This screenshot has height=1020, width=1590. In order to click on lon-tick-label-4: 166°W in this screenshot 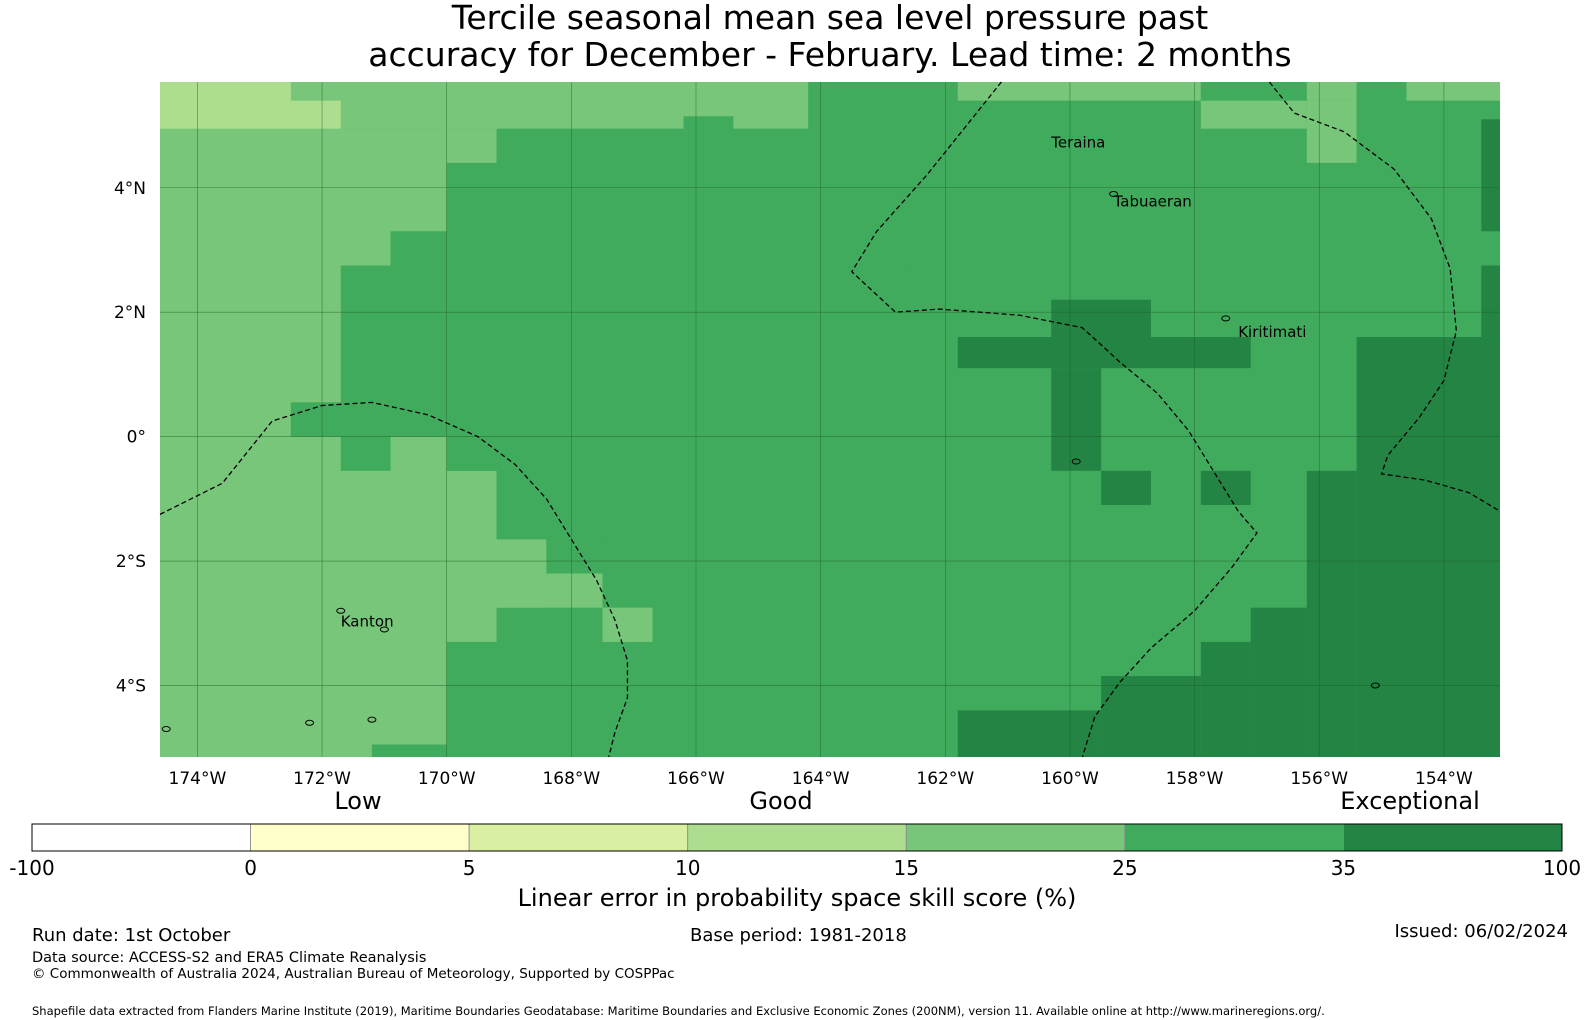, I will do `click(696, 779)`.